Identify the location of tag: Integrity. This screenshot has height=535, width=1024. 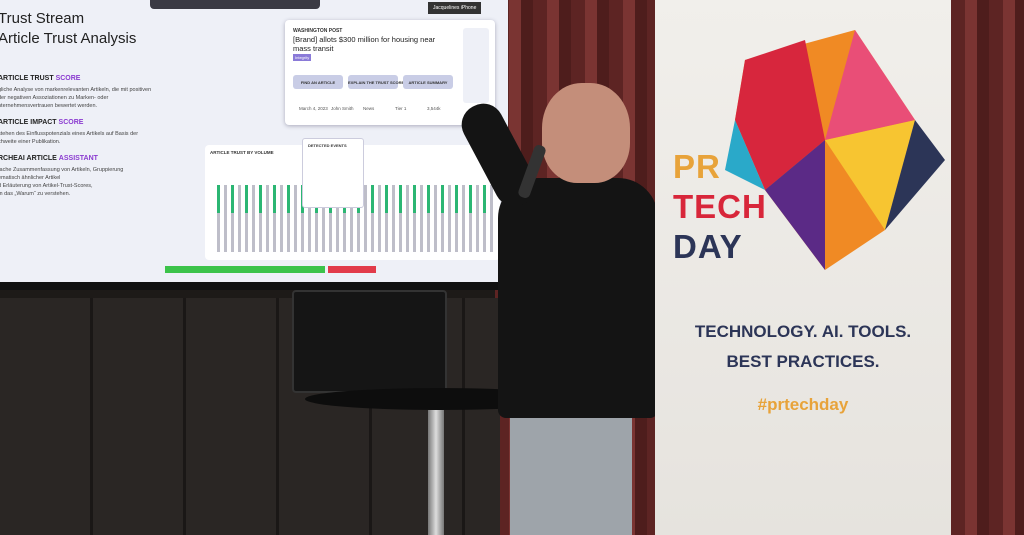
(302, 57).